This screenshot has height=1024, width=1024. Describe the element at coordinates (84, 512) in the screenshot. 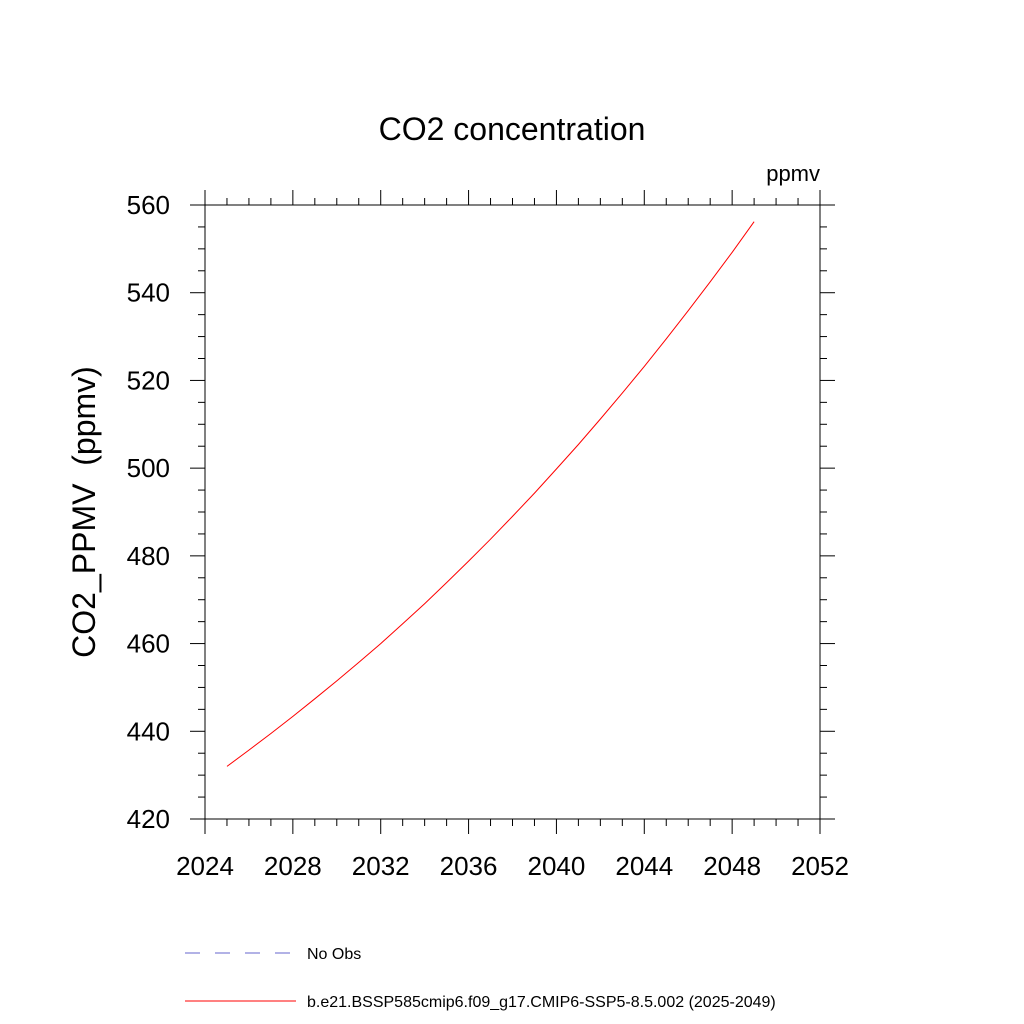

I see `y-axis-label: CO2_PPMV (ppmv)` at that location.